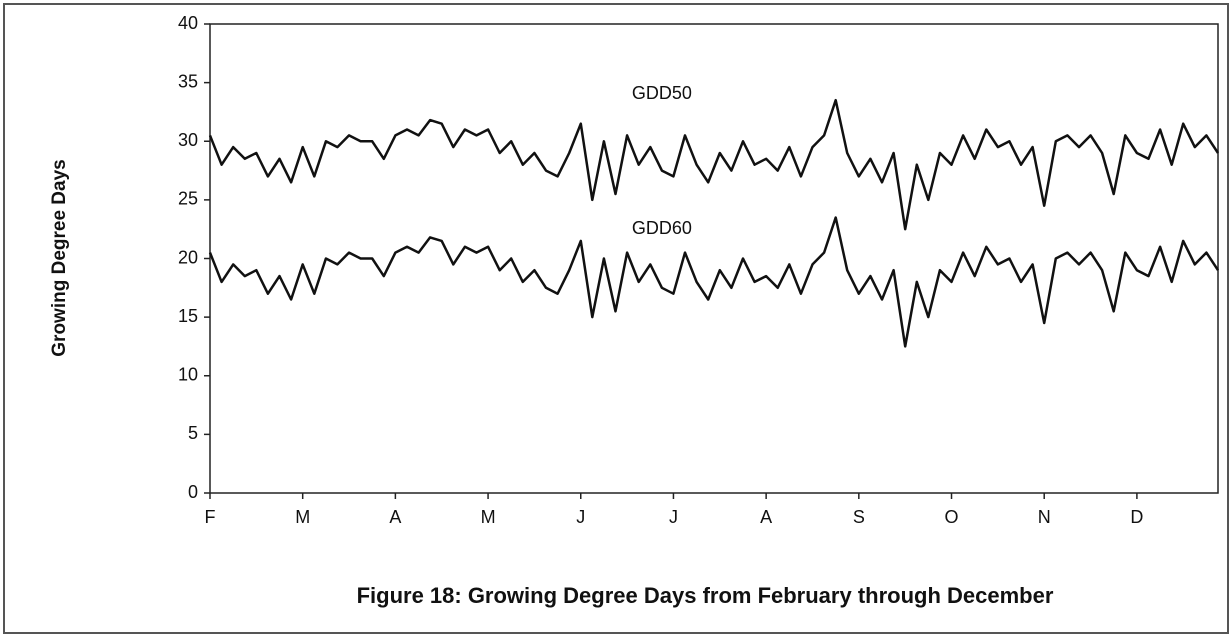 Image resolution: width=1232 pixels, height=637 pixels. I want to click on y-tick-label: 25, so click(188, 199).